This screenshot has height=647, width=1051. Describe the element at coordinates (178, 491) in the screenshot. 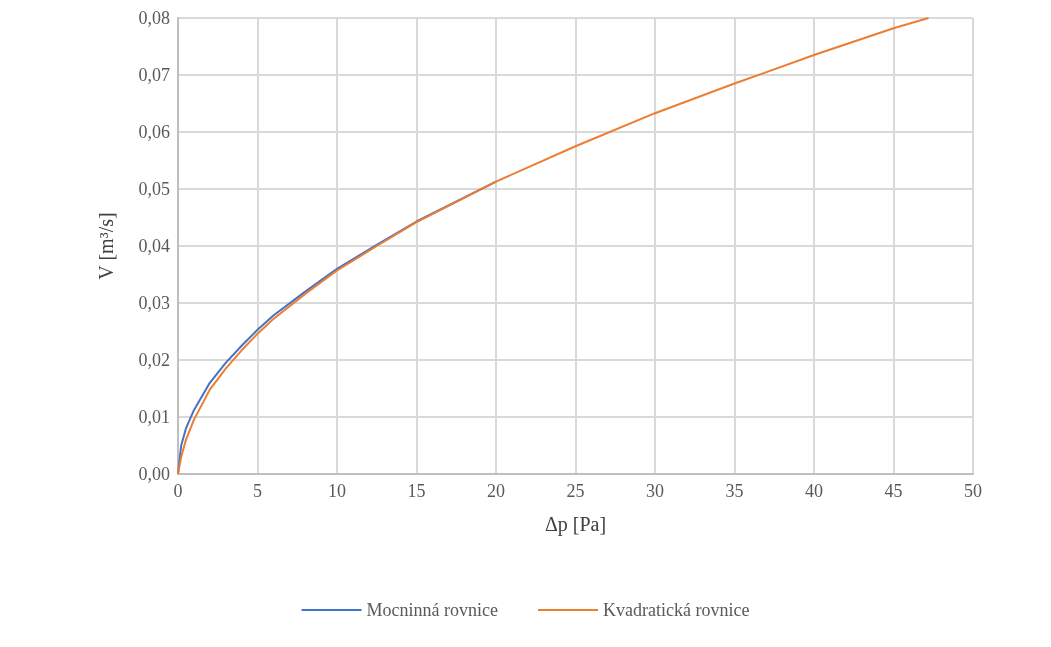

I see `x-tick-label: 0` at that location.